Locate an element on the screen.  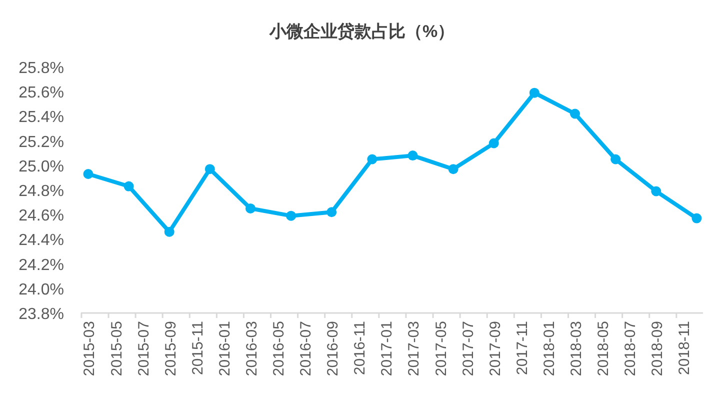
x-tick-label: 2016-05 is located at coordinates (279, 348).